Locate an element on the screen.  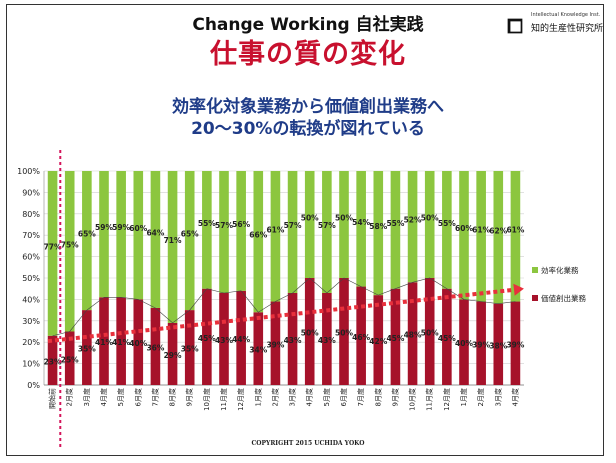
logo-text-jp: 知的生産性研究所 is located at coordinates (567, 29).